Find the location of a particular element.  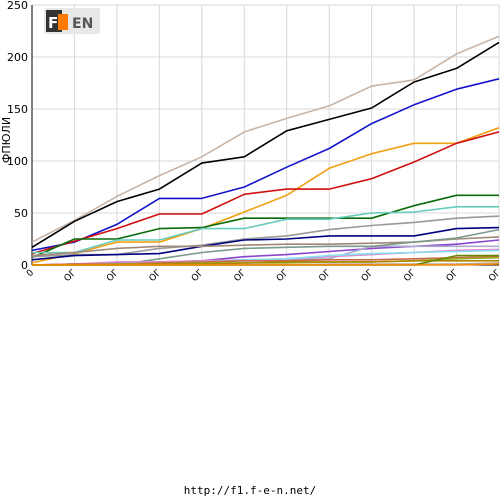

y-tick-label: 250 is located at coordinates (17, 6).